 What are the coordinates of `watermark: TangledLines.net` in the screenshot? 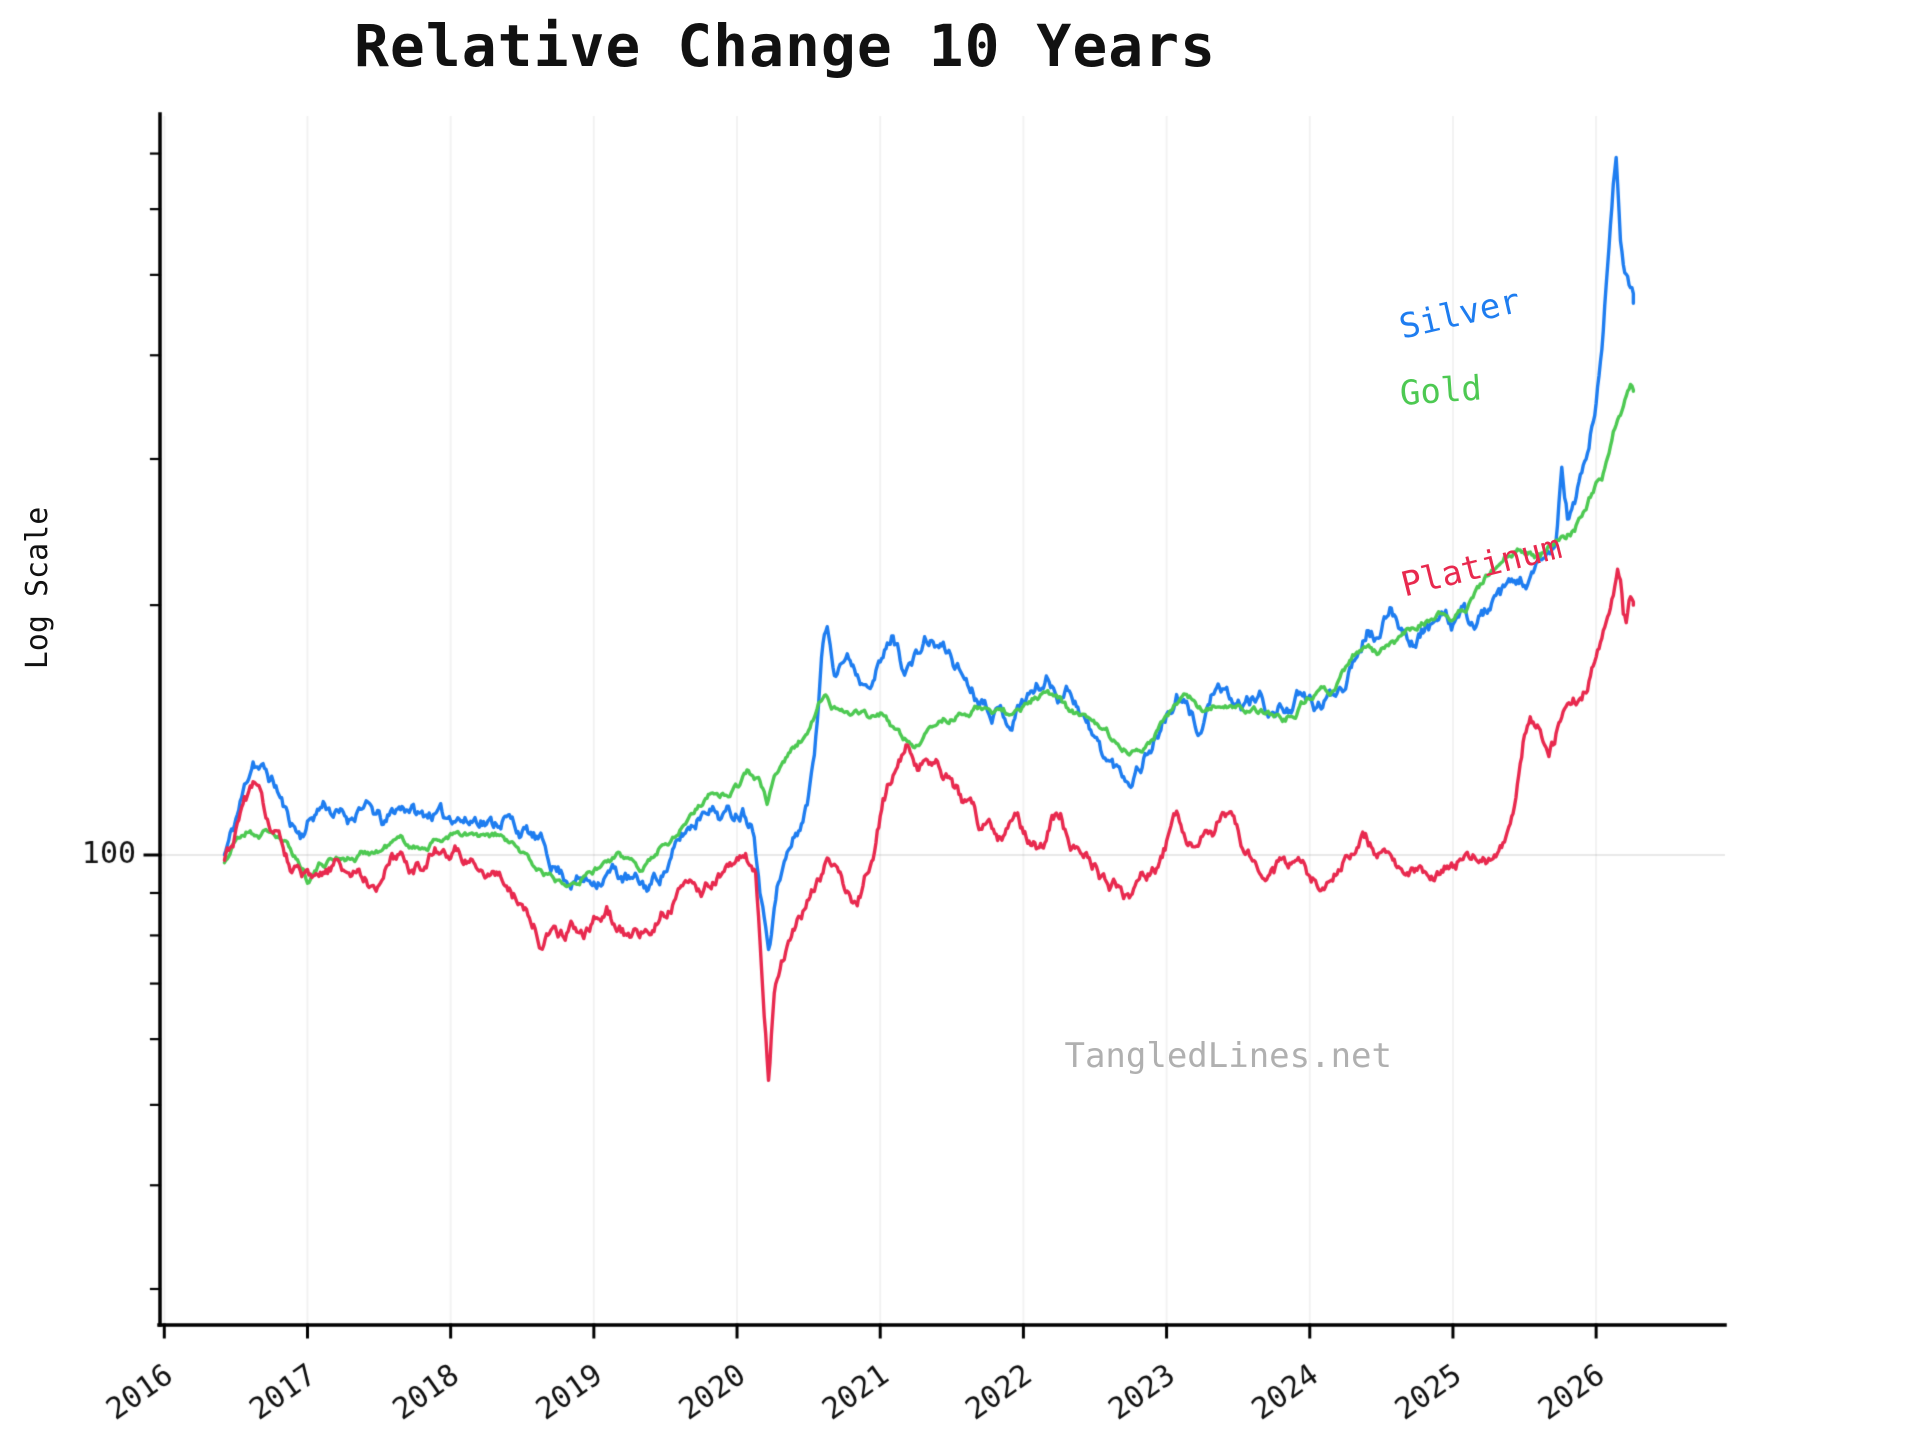 It's located at (1228, 1056).